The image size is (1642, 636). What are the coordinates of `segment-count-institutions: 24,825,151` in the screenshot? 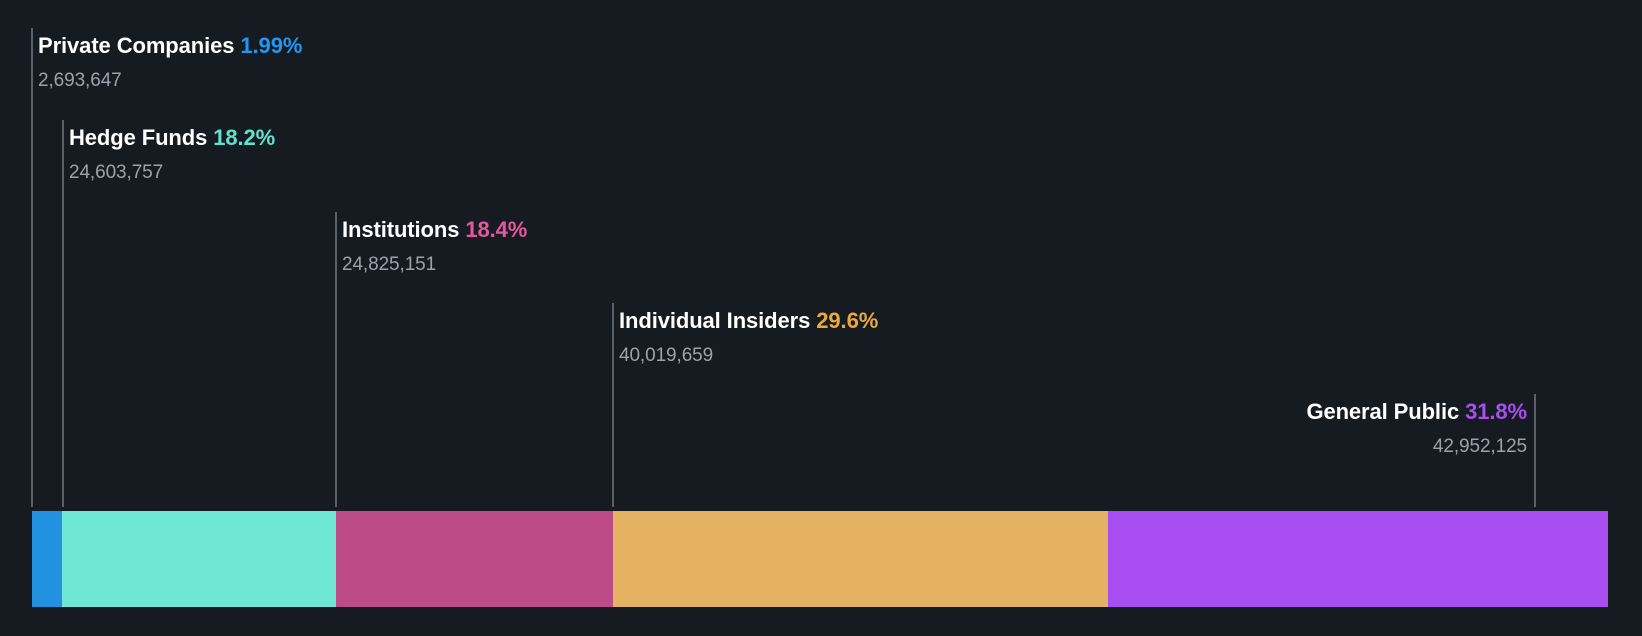 It's located at (389, 264).